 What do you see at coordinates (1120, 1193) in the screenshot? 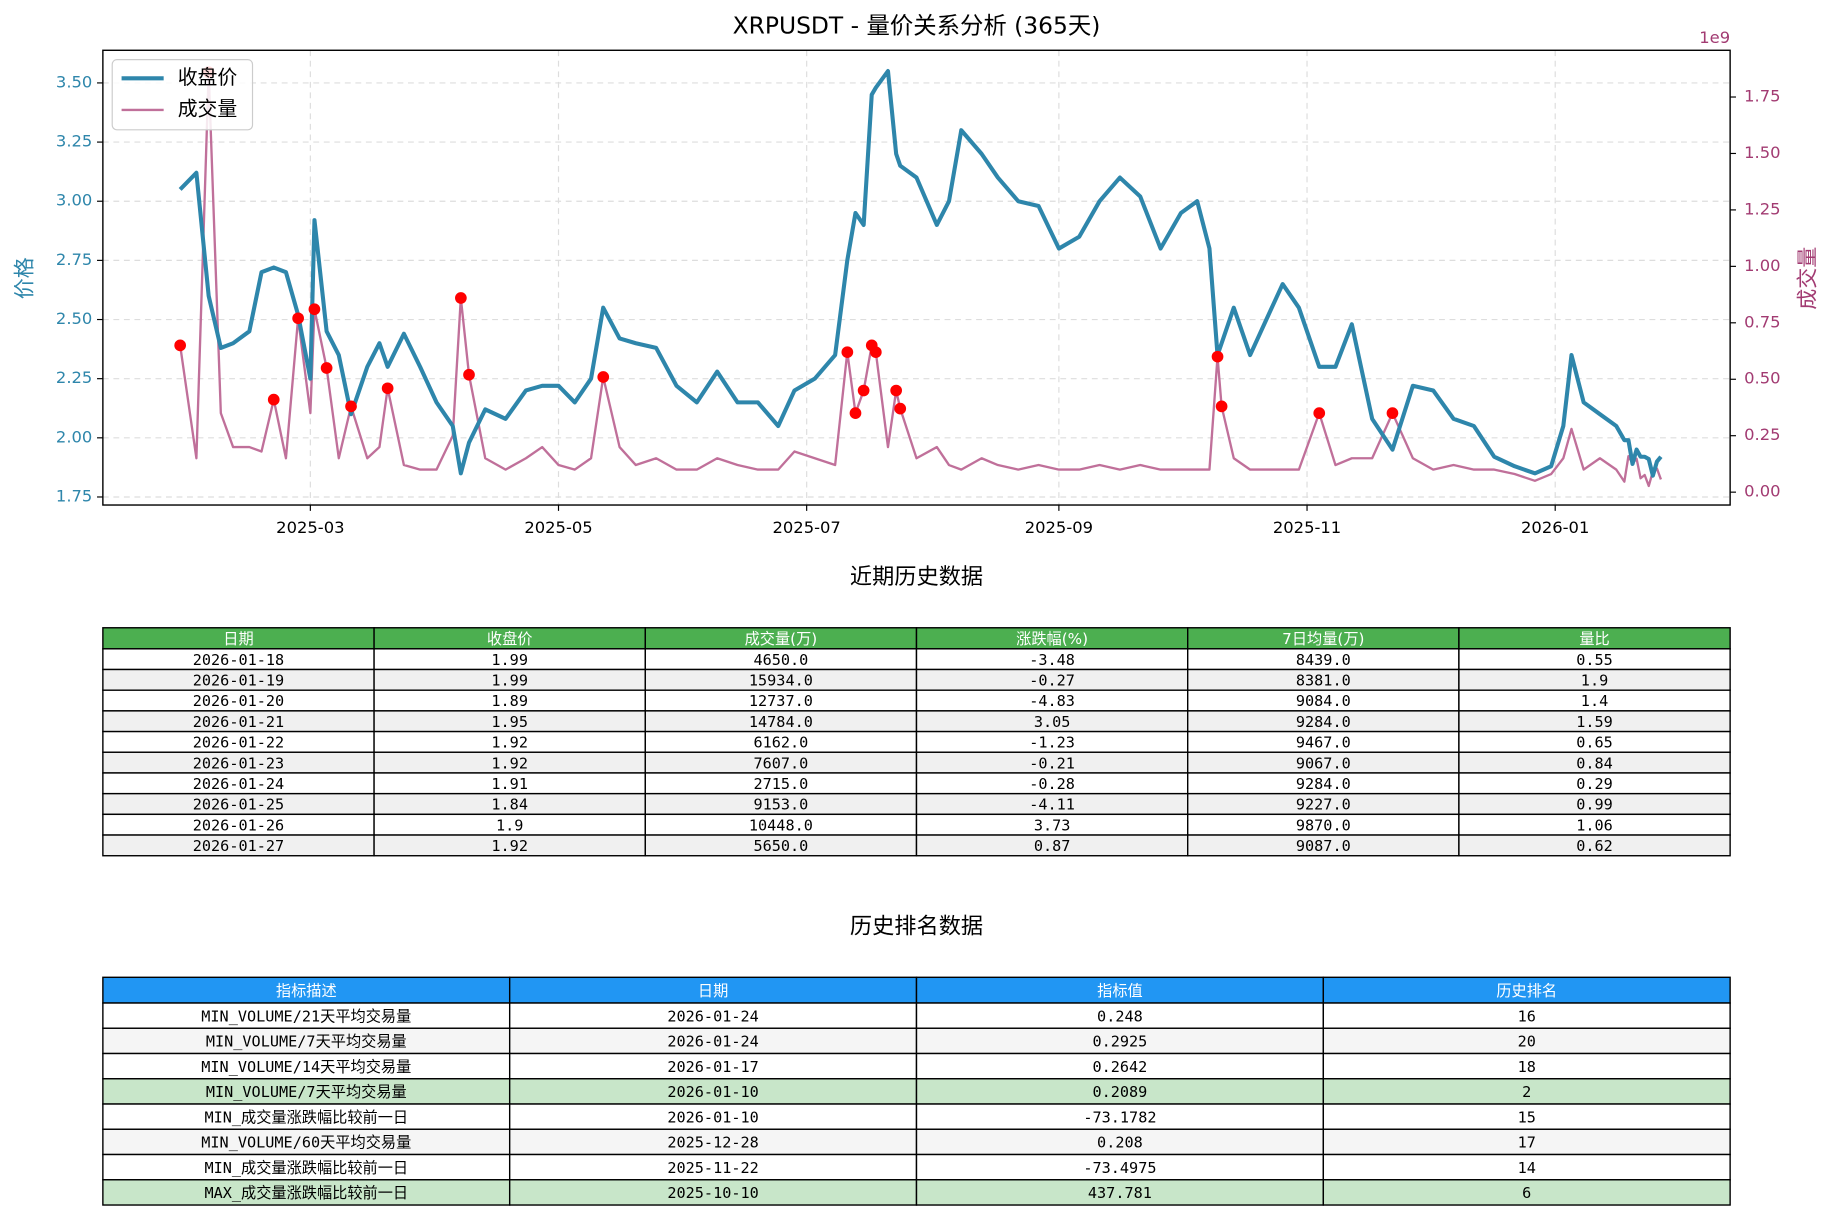
I see `cell-text: 437.781` at bounding box center [1120, 1193].